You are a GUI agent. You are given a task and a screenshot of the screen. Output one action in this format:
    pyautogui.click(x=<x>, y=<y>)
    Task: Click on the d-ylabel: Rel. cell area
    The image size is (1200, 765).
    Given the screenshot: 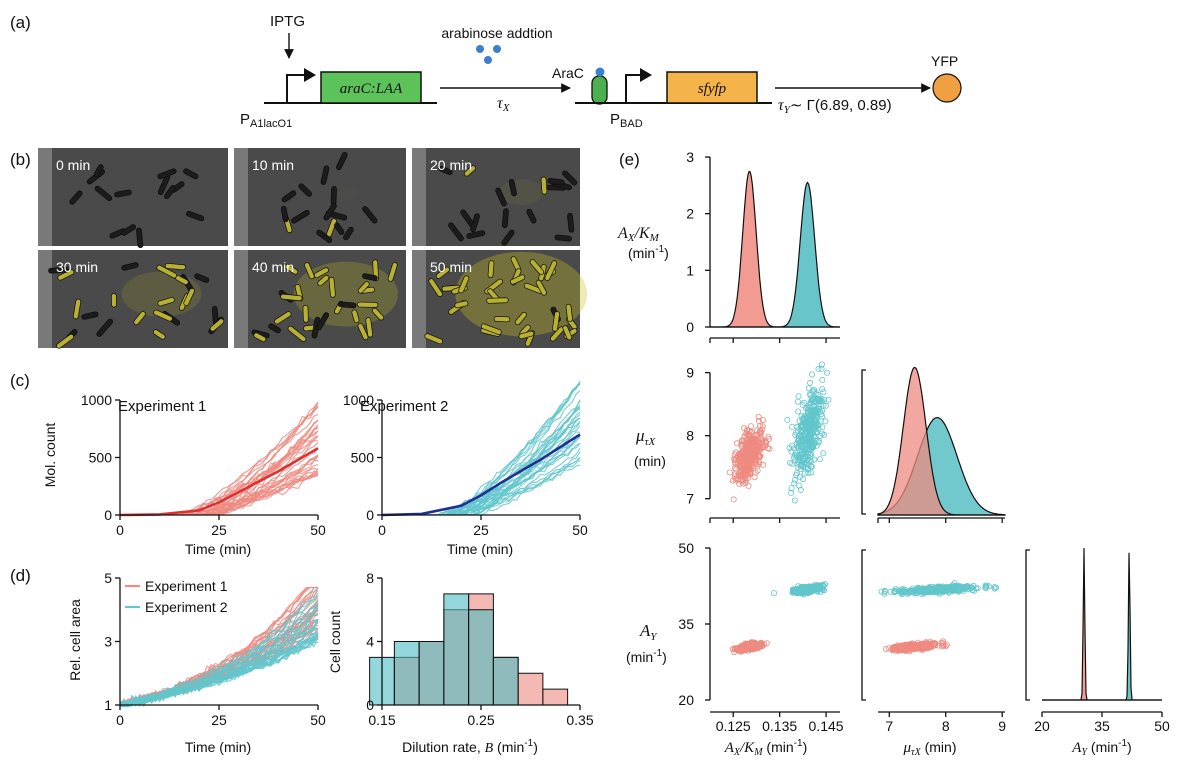 What is the action you would take?
    pyautogui.click(x=75, y=640)
    